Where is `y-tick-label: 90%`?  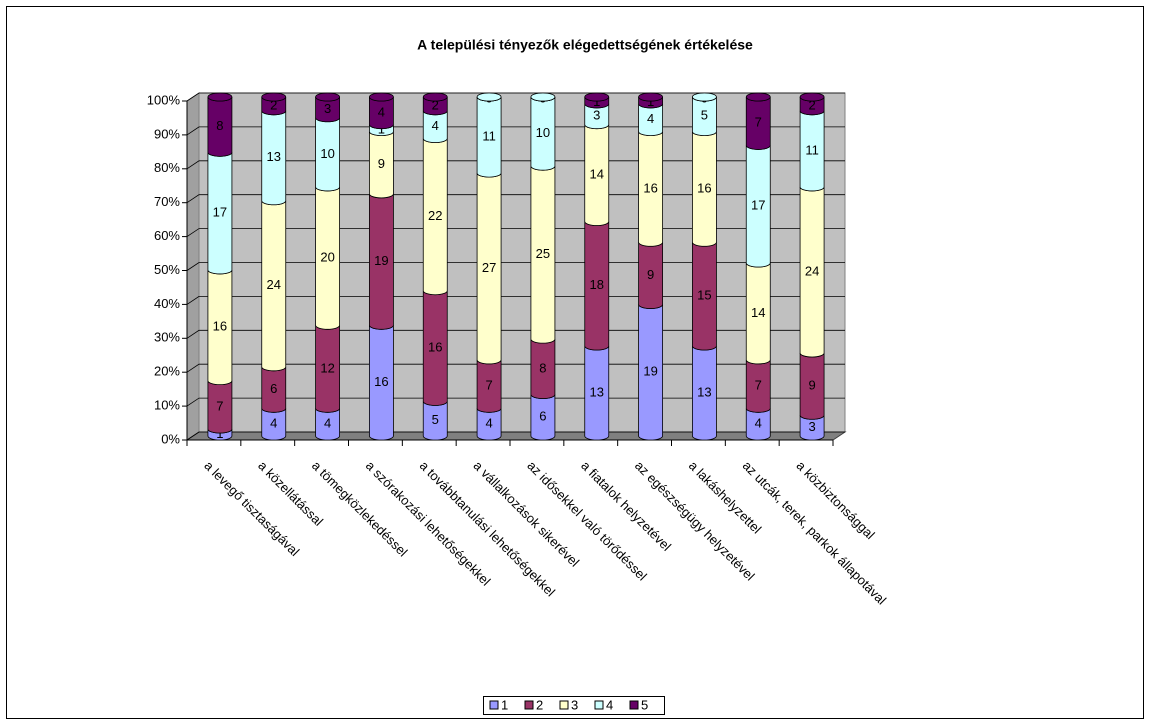 y-tick-label: 90% is located at coordinates (167, 133).